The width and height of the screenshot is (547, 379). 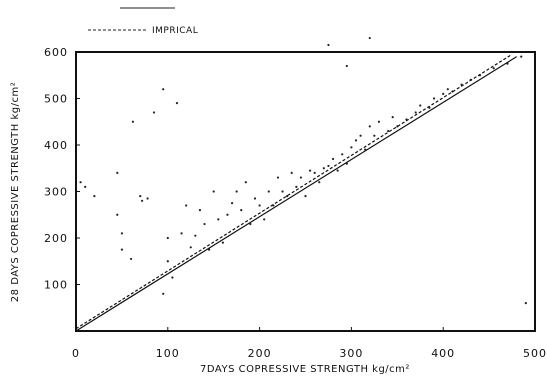 What do you see at coordinates (175, 31) in the screenshot?
I see `legend-label-imprical: IMPRICAL` at bounding box center [175, 31].